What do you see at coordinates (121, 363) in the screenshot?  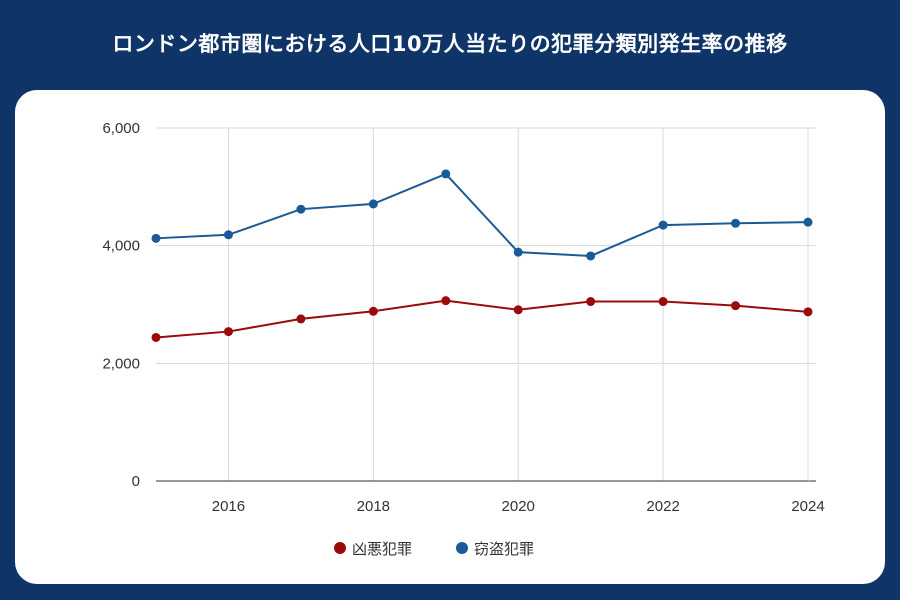 I see `y-tick-label: 2,000` at bounding box center [121, 363].